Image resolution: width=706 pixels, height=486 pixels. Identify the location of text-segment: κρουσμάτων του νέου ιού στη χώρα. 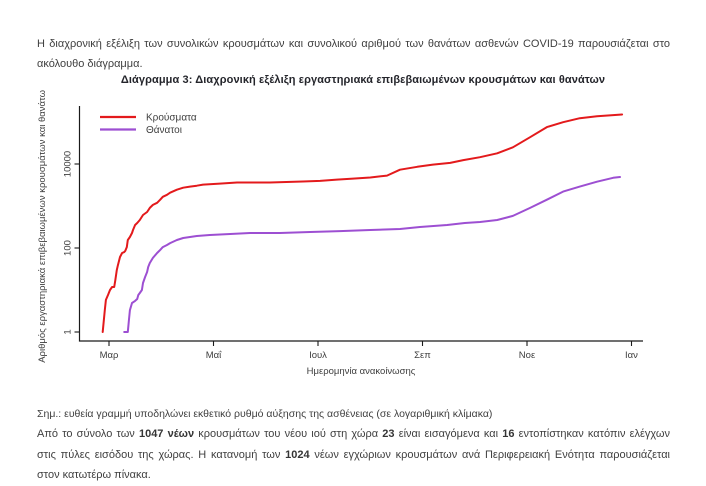
(288, 434).